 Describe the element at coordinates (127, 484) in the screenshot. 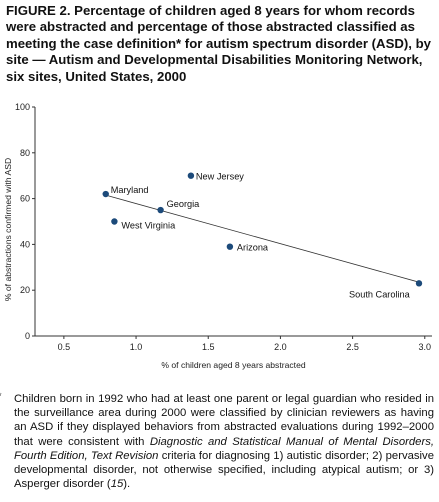

I see `footnote-text-3: ).` at that location.